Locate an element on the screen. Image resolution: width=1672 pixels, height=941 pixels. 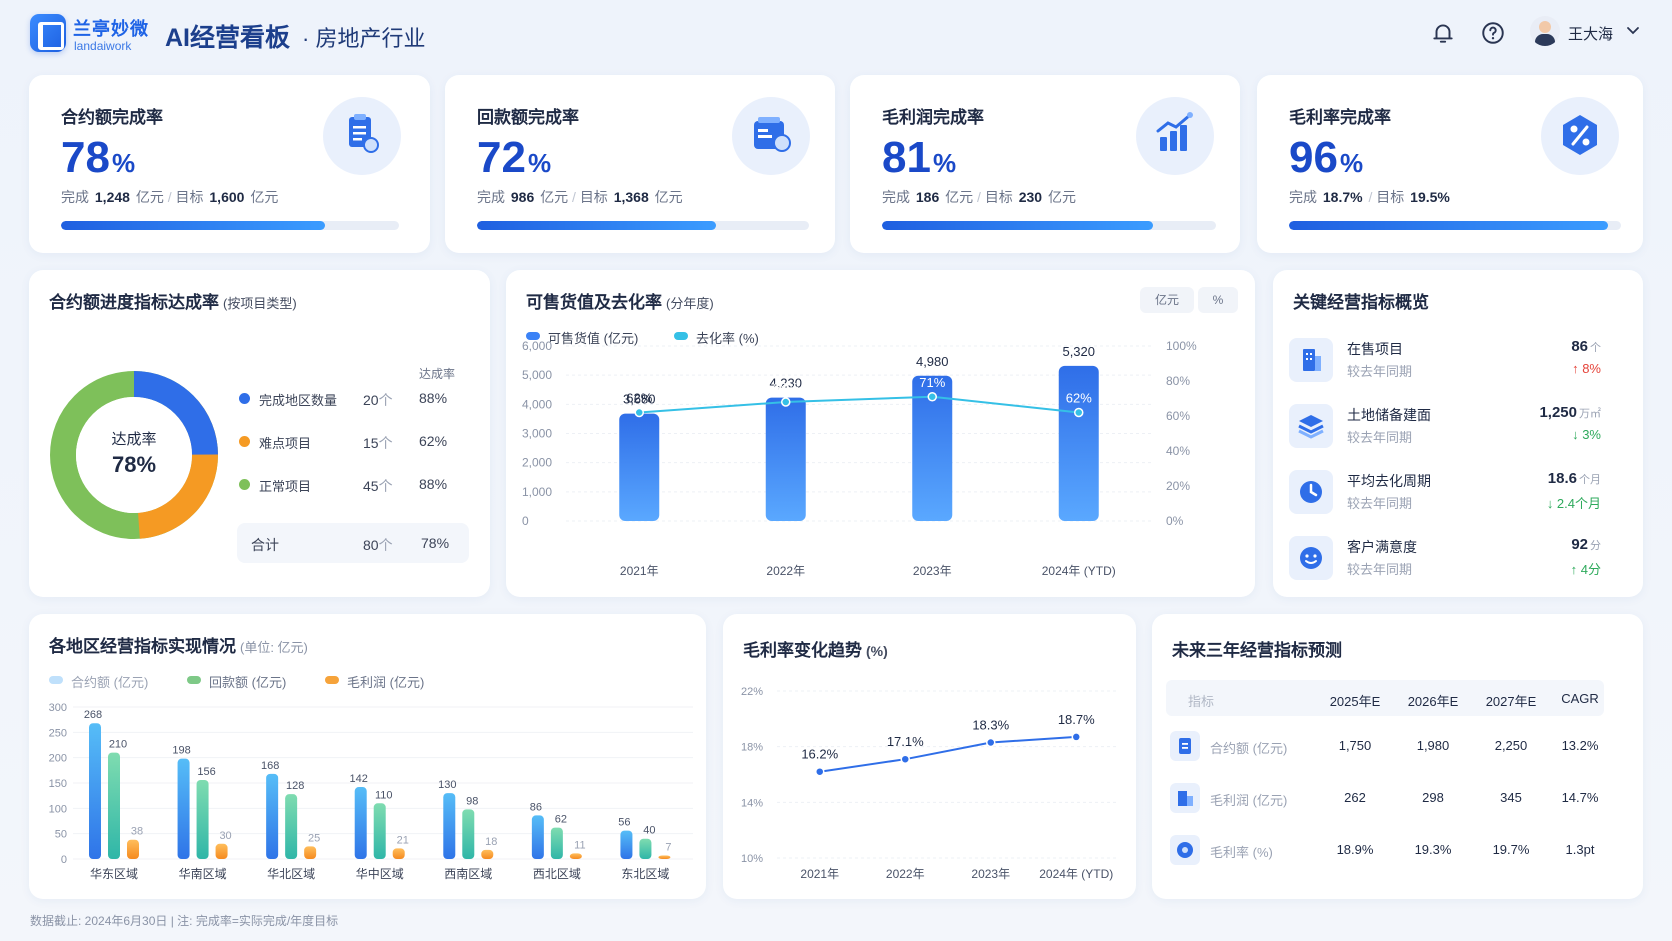
wallet-icon is located at coordinates (771, 136).